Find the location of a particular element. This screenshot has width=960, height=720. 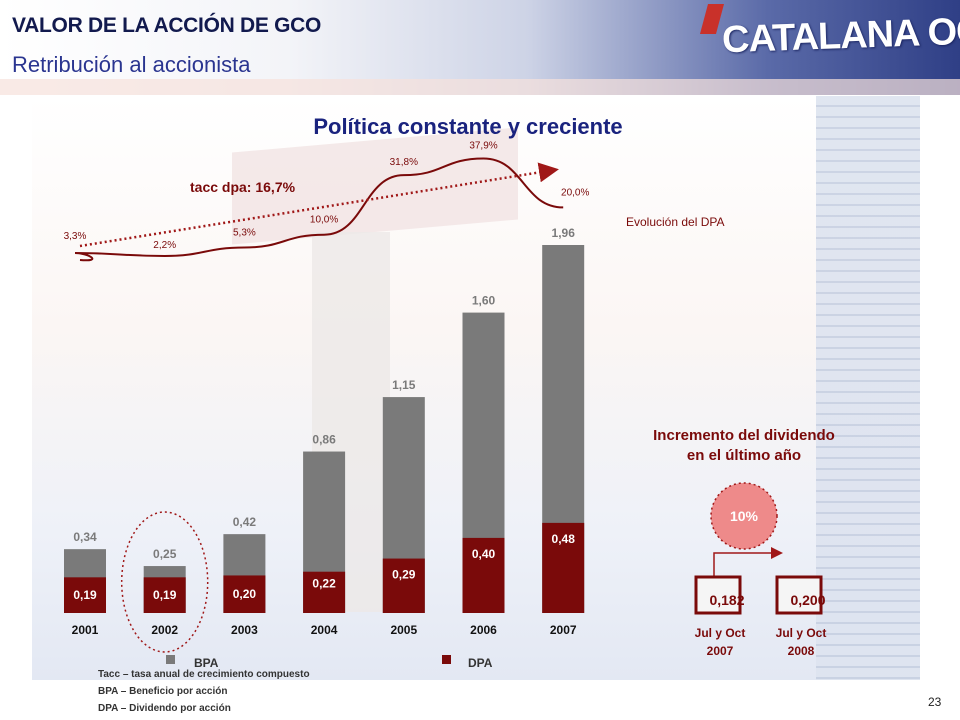

footnote-dpa: DPA – Dividendo por acción is located at coordinates (164, 708).